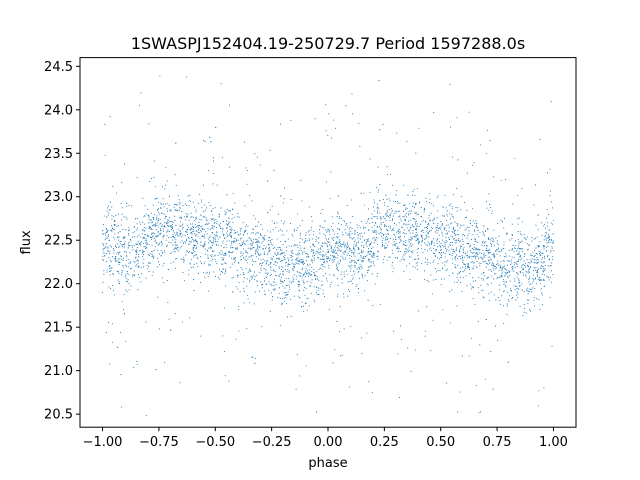 This screenshot has height=480, width=640. Describe the element at coordinates (325, 438) in the screenshot. I see `x-axis-ticks: −1.00 −0.75 −0.50 −0.25 0.00 0.25 0.50 0.75 1.00` at that location.